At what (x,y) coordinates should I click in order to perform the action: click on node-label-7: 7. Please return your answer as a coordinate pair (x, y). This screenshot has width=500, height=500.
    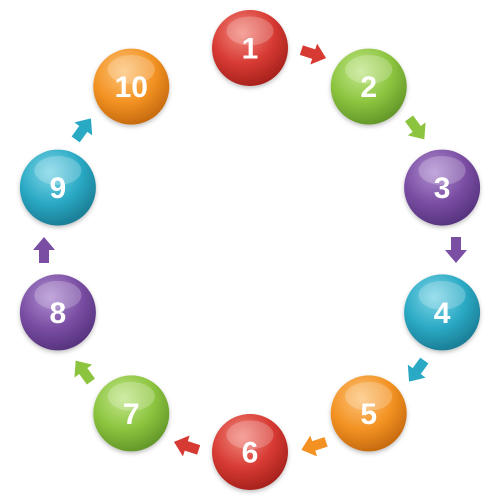
    Looking at the image, I should click on (131, 414).